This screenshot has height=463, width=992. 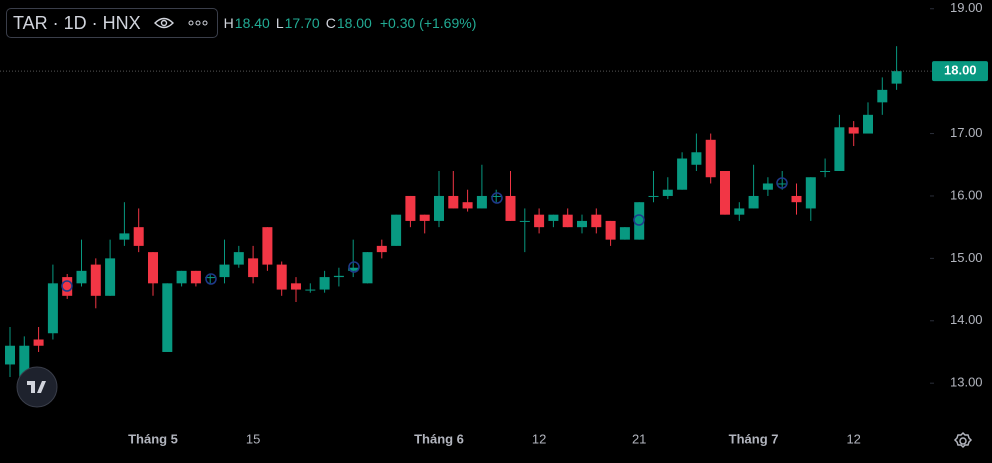 I want to click on y-tick-label: 19.00, so click(x=966, y=7).